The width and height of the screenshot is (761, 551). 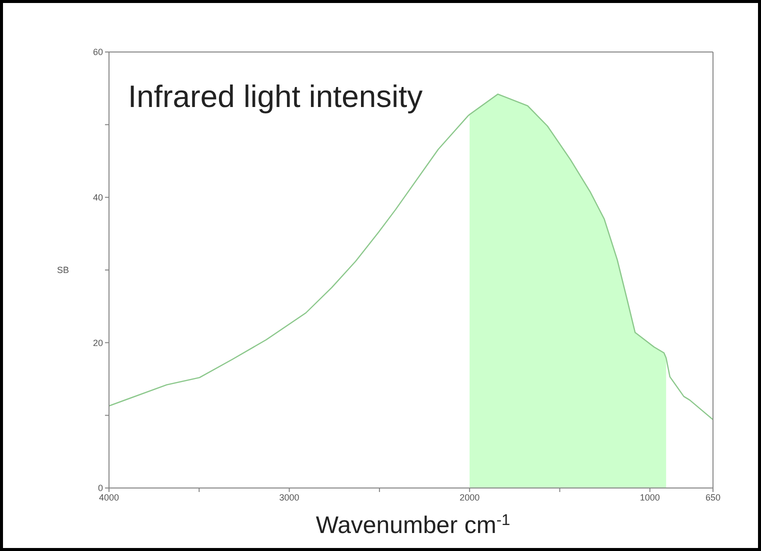 What do you see at coordinates (63, 270) in the screenshot?
I see `y-axis-title: SB` at bounding box center [63, 270].